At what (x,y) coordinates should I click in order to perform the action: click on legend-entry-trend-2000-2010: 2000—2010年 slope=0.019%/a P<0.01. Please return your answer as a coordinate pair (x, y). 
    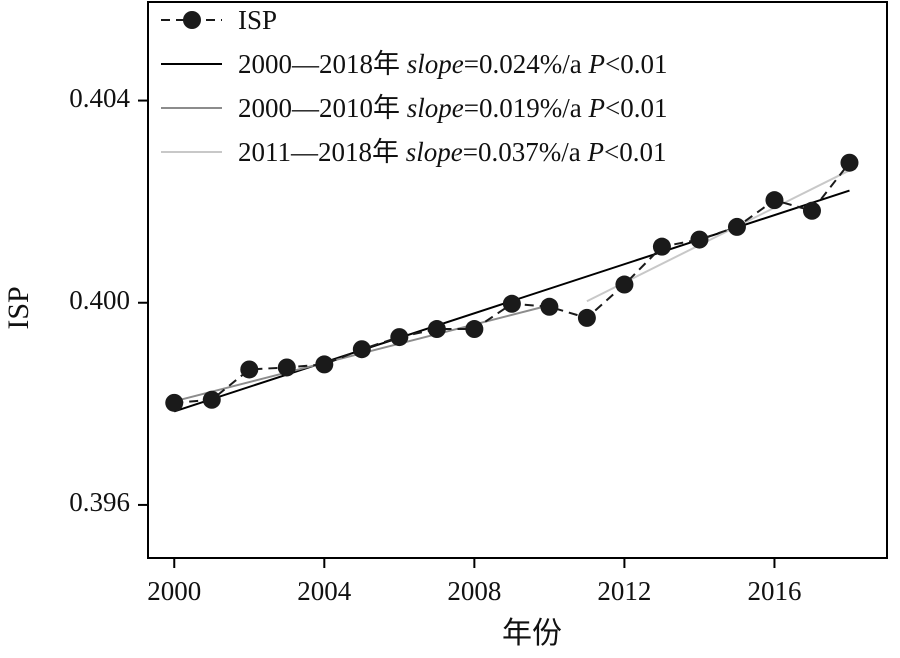
    Looking at the image, I should click on (414, 108).